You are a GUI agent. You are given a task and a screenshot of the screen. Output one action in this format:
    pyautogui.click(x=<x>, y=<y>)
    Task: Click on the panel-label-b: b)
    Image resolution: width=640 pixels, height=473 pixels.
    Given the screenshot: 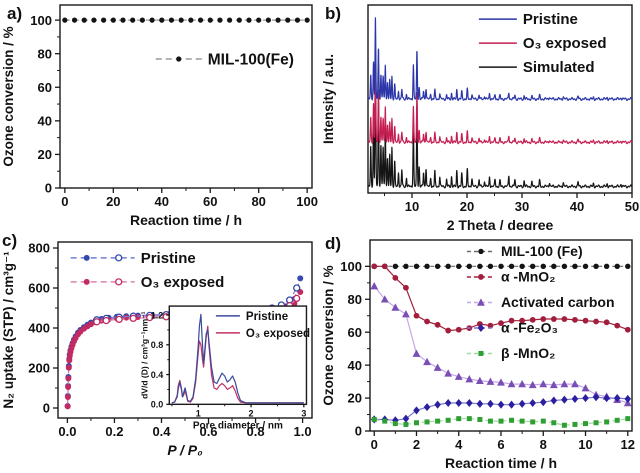 What is the action you would take?
    pyautogui.click(x=333, y=13)
    